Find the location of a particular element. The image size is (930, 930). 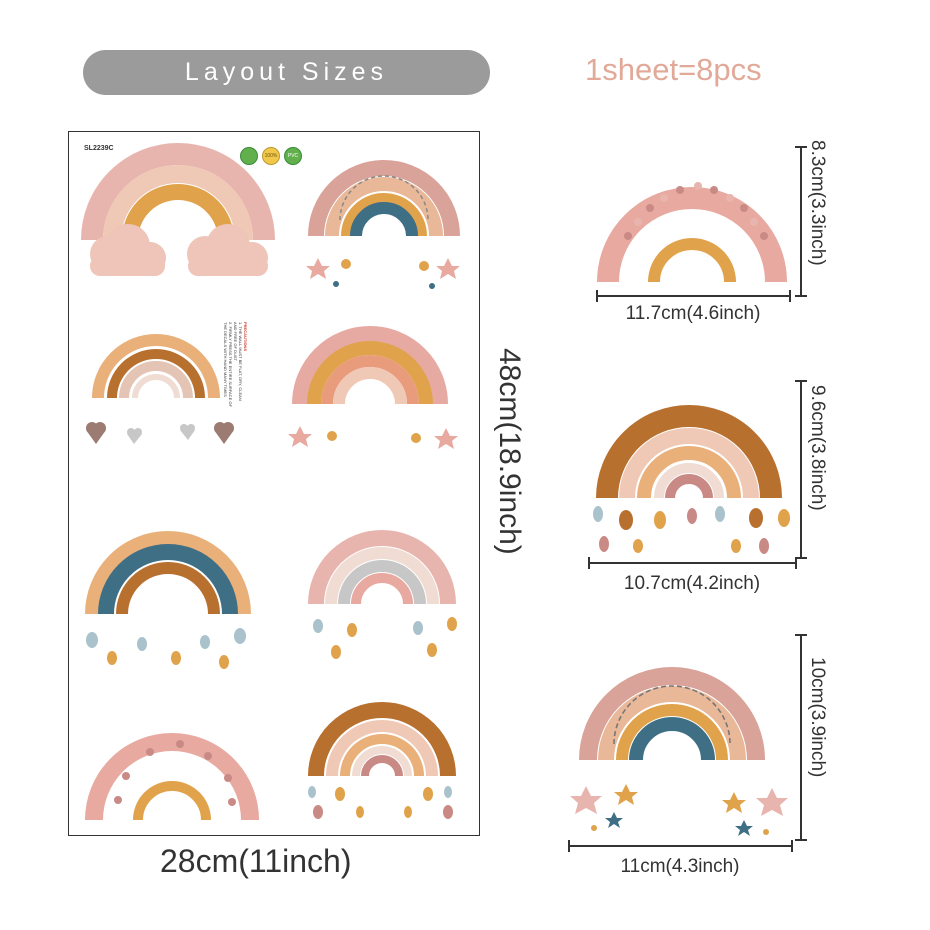

layout-sizes-banner: Layout Sizes is located at coordinates (286, 72).